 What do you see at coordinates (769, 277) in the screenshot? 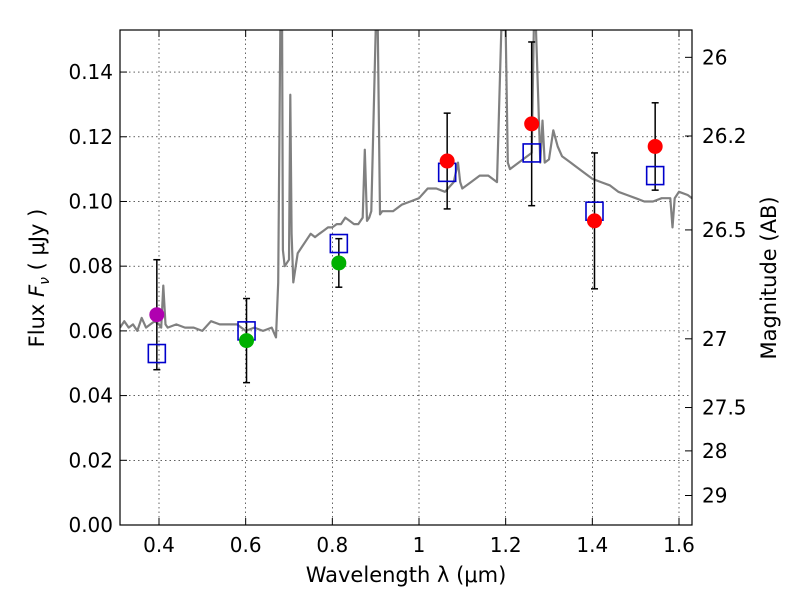
I see `y2-axis-label: Magnitude (AB)` at bounding box center [769, 277].